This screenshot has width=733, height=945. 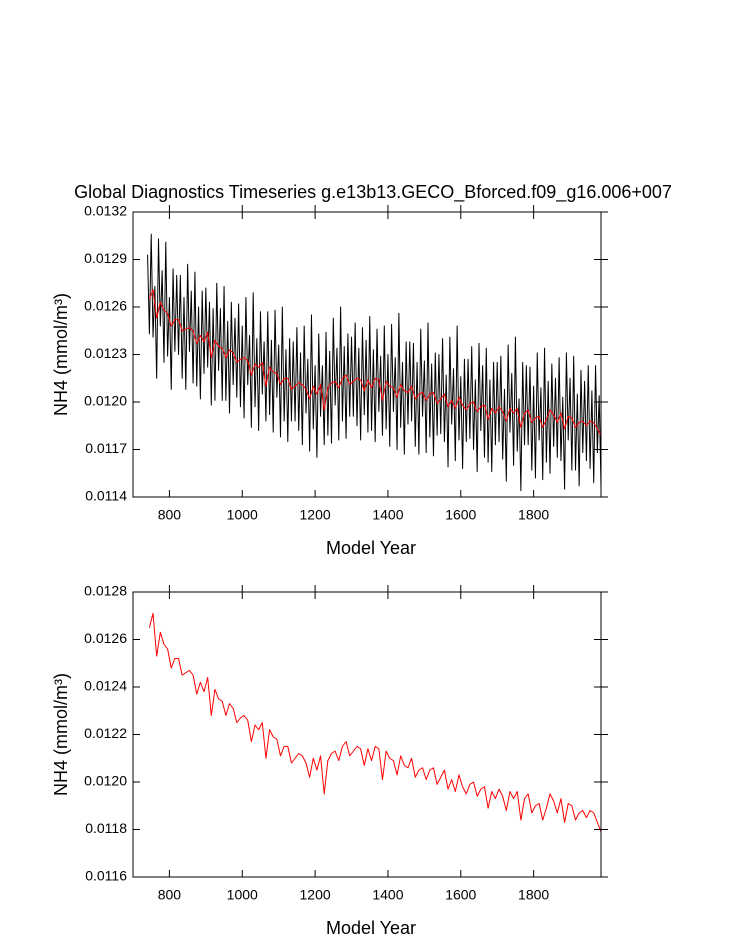 I want to click on y-tick-label: 0.0118, so click(x=106, y=828).